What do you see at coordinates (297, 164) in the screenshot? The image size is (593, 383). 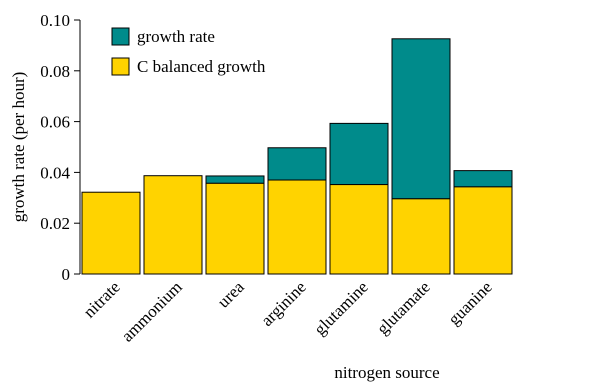 I see `bar-growth-rate-arginine` at bounding box center [297, 164].